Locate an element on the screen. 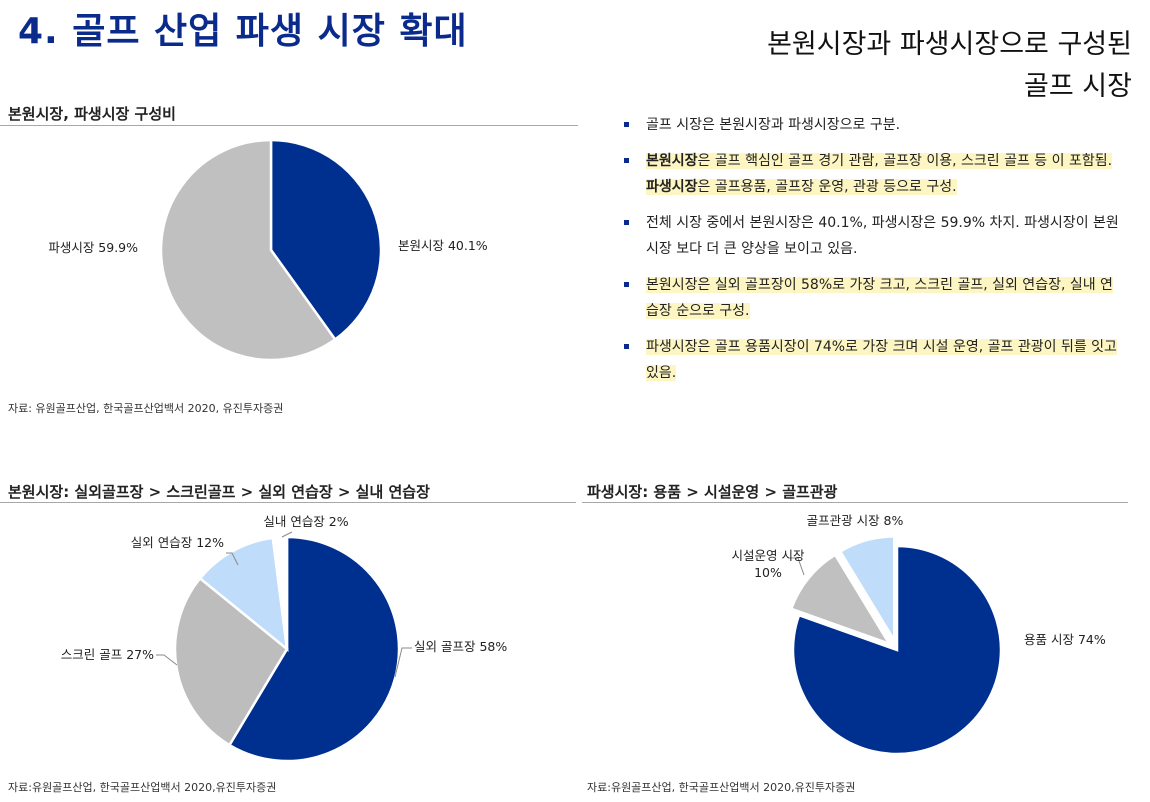 The width and height of the screenshot is (1150, 802). bullet-keyword: 파생시장 is located at coordinates (672, 187).